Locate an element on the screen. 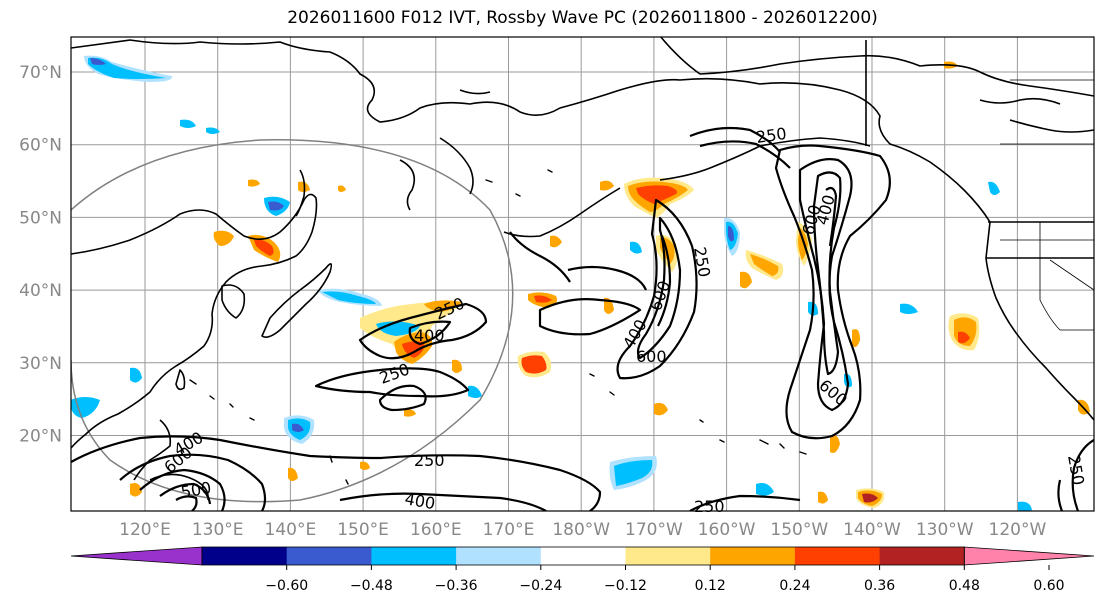 Image resolution: width=1105 pixels, height=604 pixels. contour-label: 600 is located at coordinates (651, 356).